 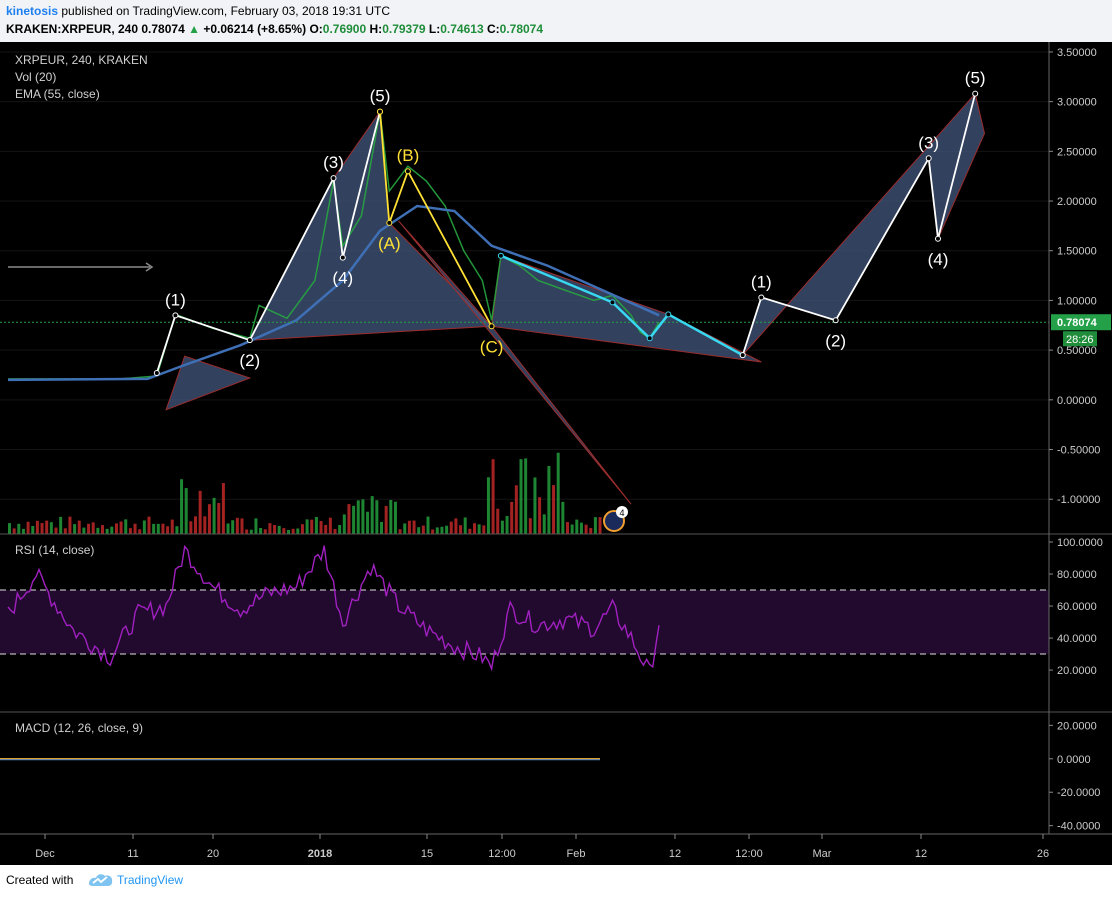 I want to click on ema-line, so click(x=333, y=293).